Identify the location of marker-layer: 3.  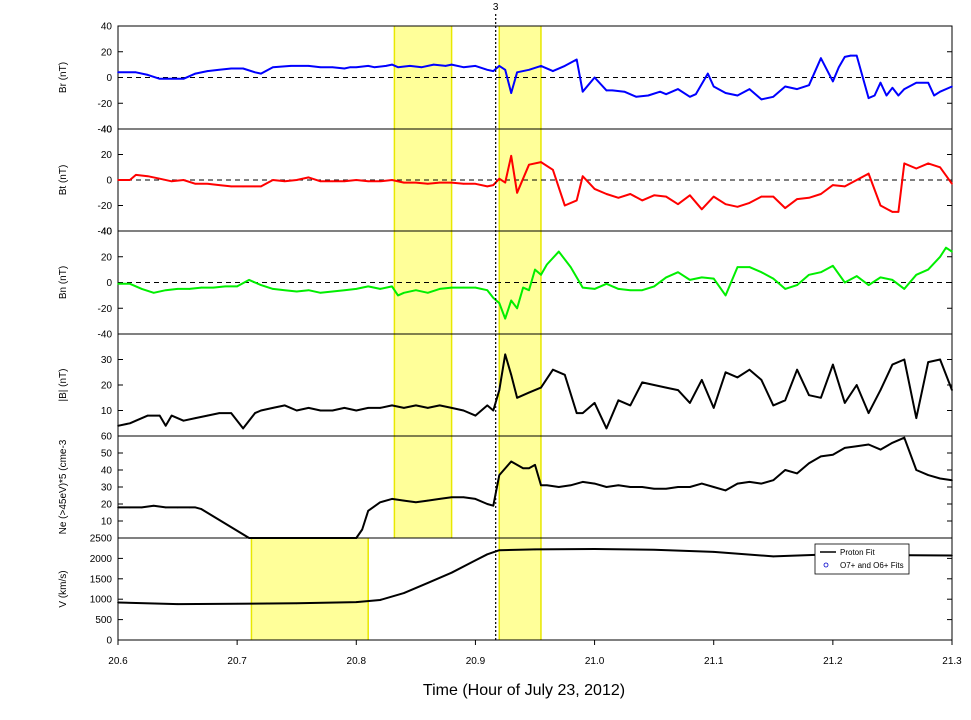
(496, 321).